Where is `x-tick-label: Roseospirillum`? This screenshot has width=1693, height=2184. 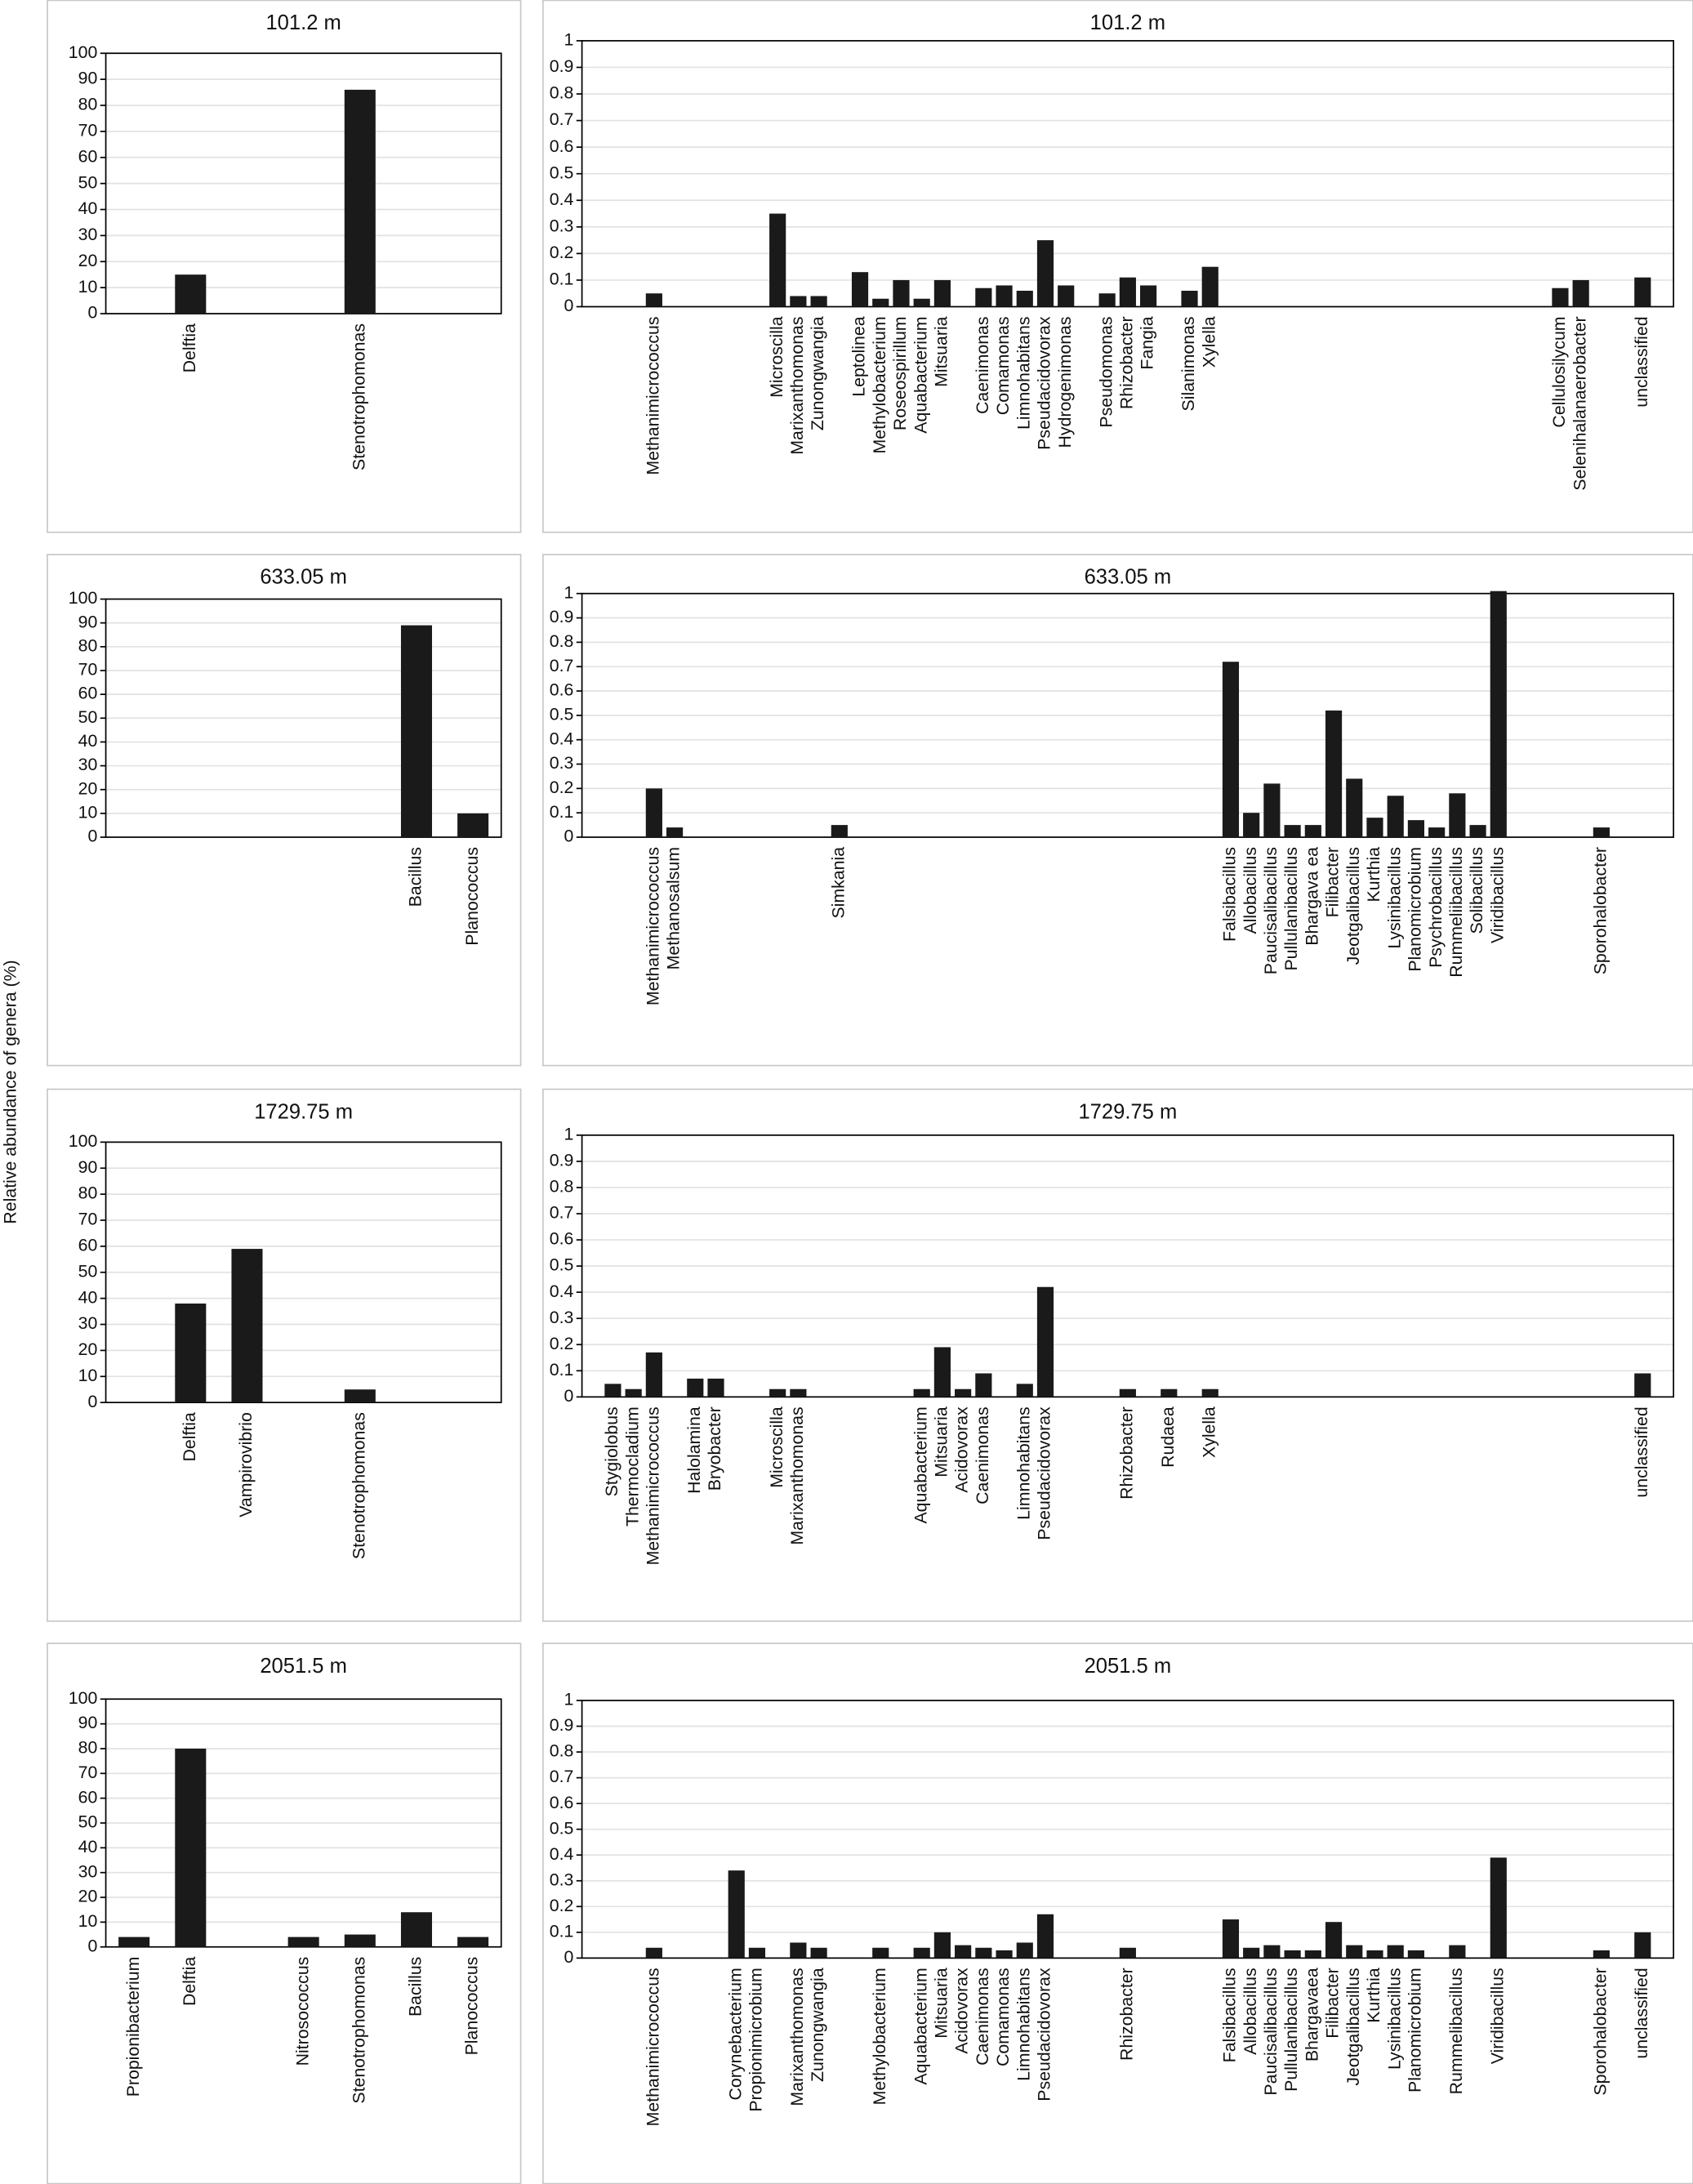 x-tick-label: Roseospirillum is located at coordinates (900, 373).